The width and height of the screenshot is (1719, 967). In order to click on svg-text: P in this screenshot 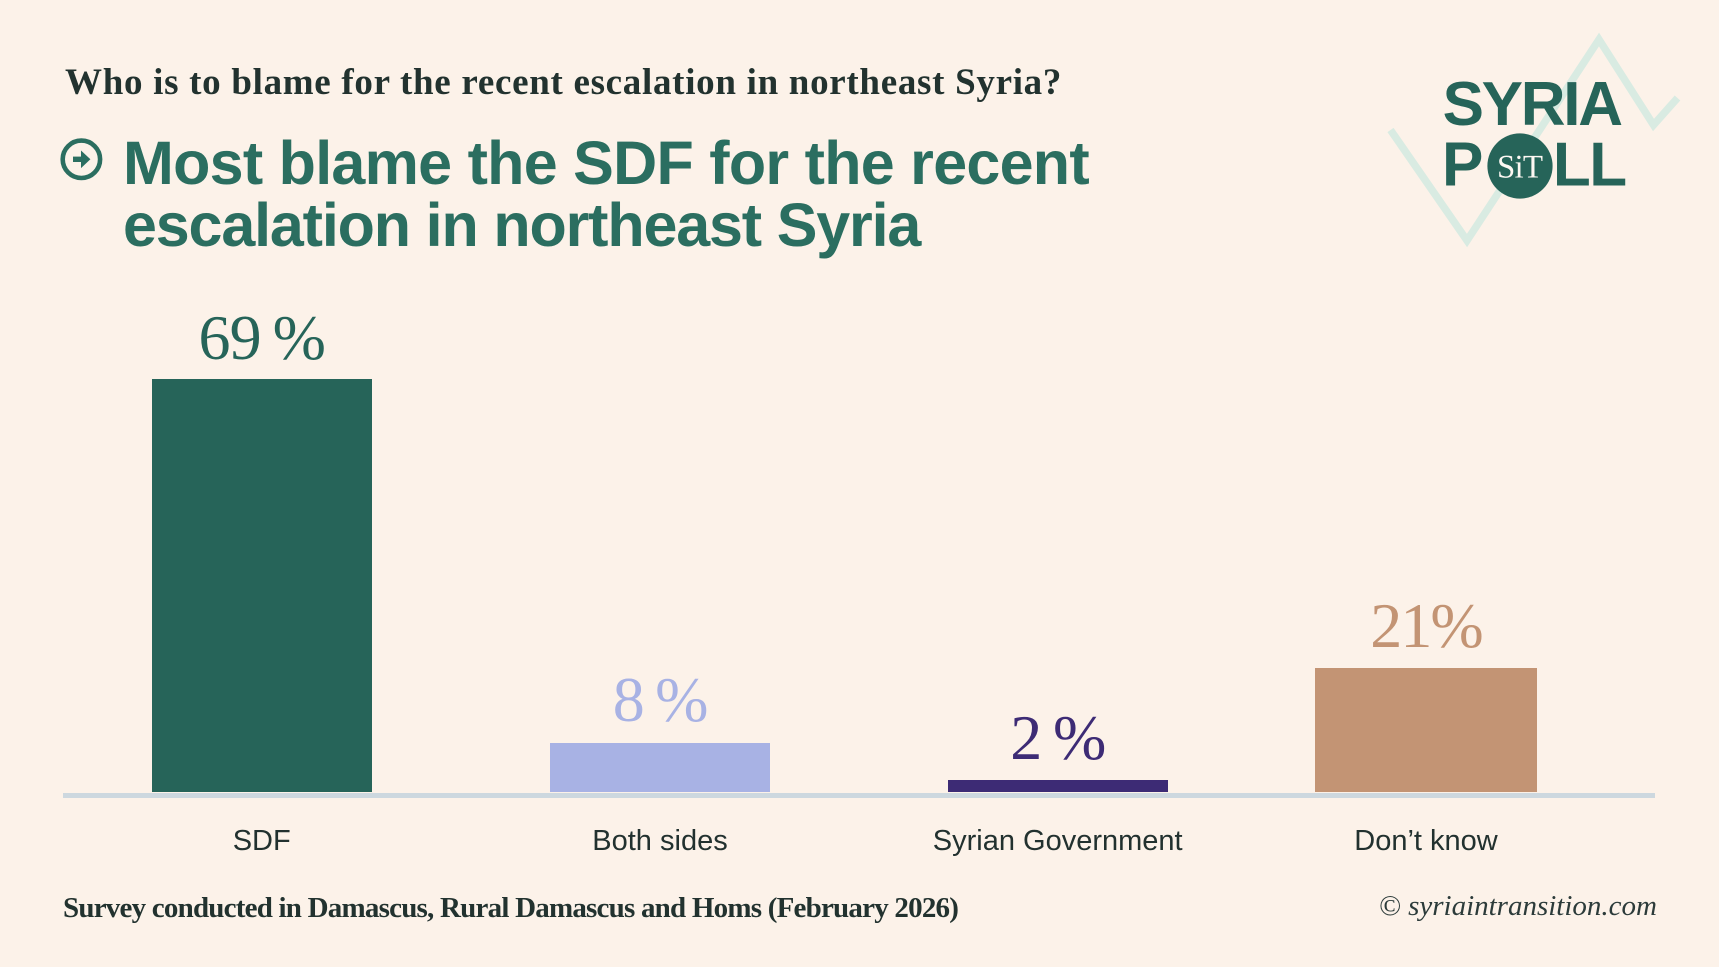, I will do `click(1462, 165)`.